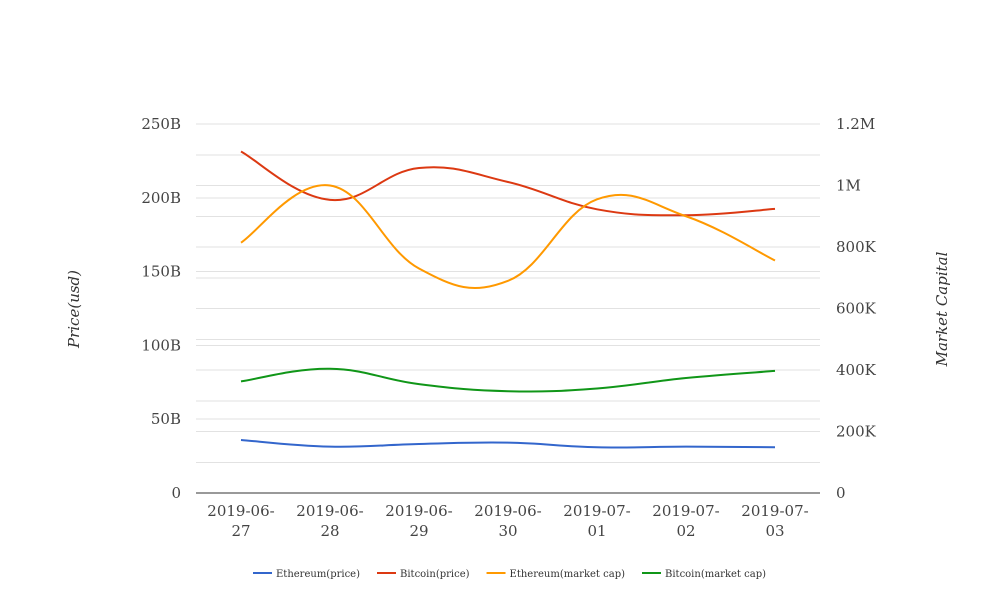 Image resolution: width=1008 pixels, height=616 pixels. What do you see at coordinates (435, 574) in the screenshot?
I see `legend-label: Bitcoin(price)` at bounding box center [435, 574].